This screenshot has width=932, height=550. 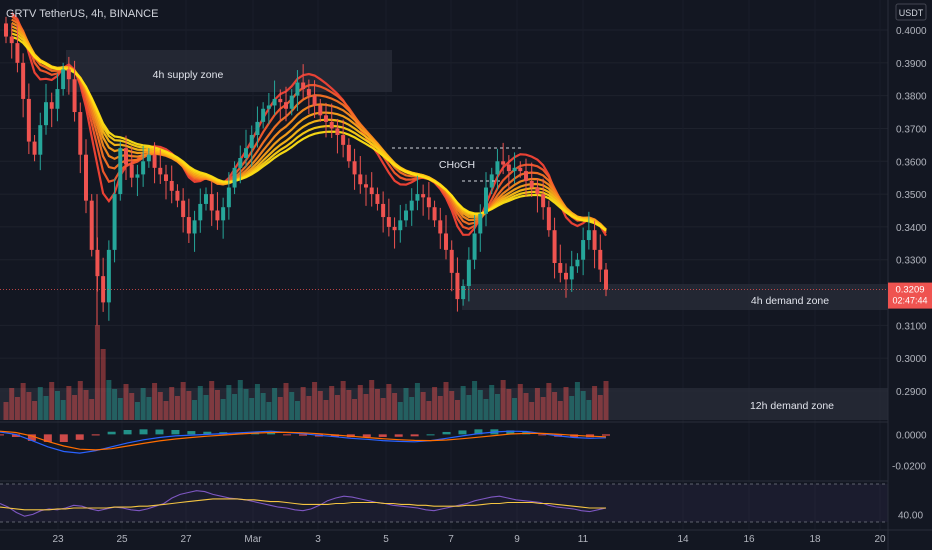 What do you see at coordinates (583, 539) in the screenshot?
I see `time-tick-label: 11` at bounding box center [583, 539].